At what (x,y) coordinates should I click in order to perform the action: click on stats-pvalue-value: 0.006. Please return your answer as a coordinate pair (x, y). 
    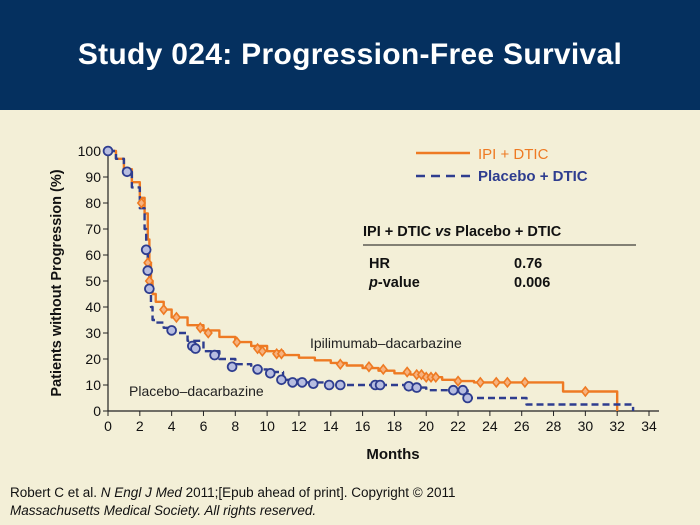
    Looking at the image, I should click on (532, 283).